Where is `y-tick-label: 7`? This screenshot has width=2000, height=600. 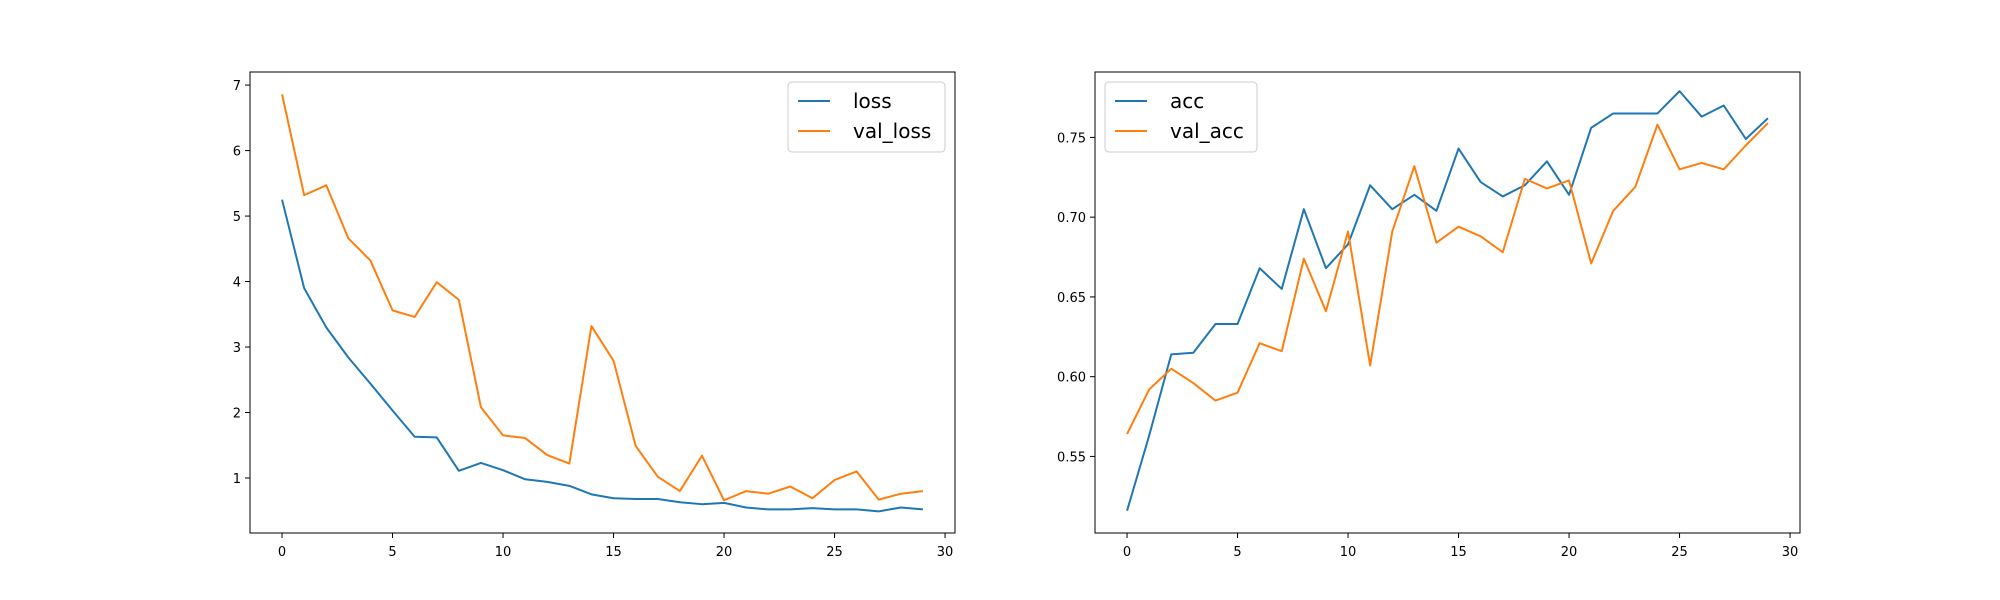
y-tick-label: 7 is located at coordinates (237, 86).